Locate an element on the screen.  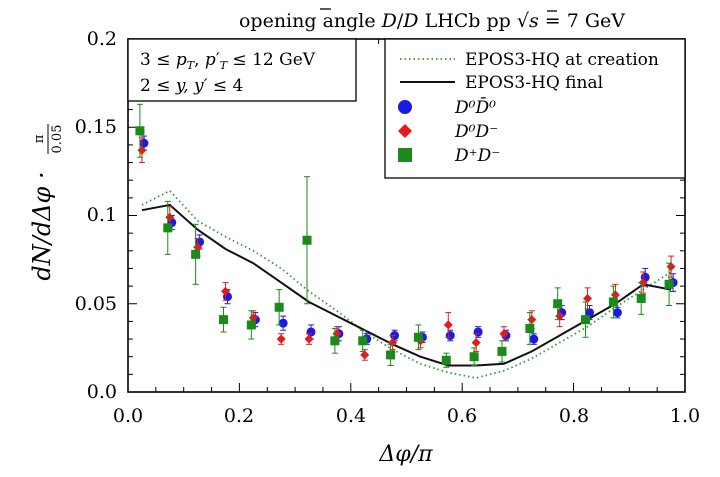
title-slash: / is located at coordinates (400, 21).